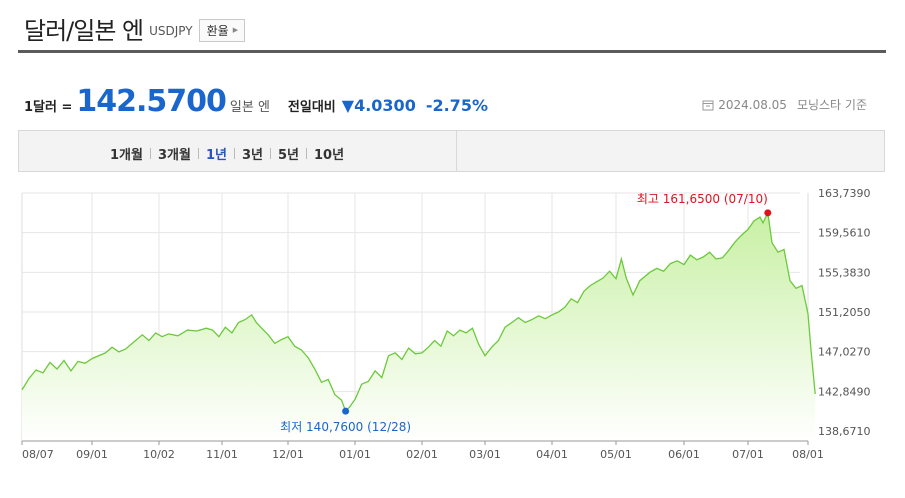  What do you see at coordinates (235, 30) in the screenshot?
I see `chevron-right-icon: ▶` at bounding box center [235, 30].